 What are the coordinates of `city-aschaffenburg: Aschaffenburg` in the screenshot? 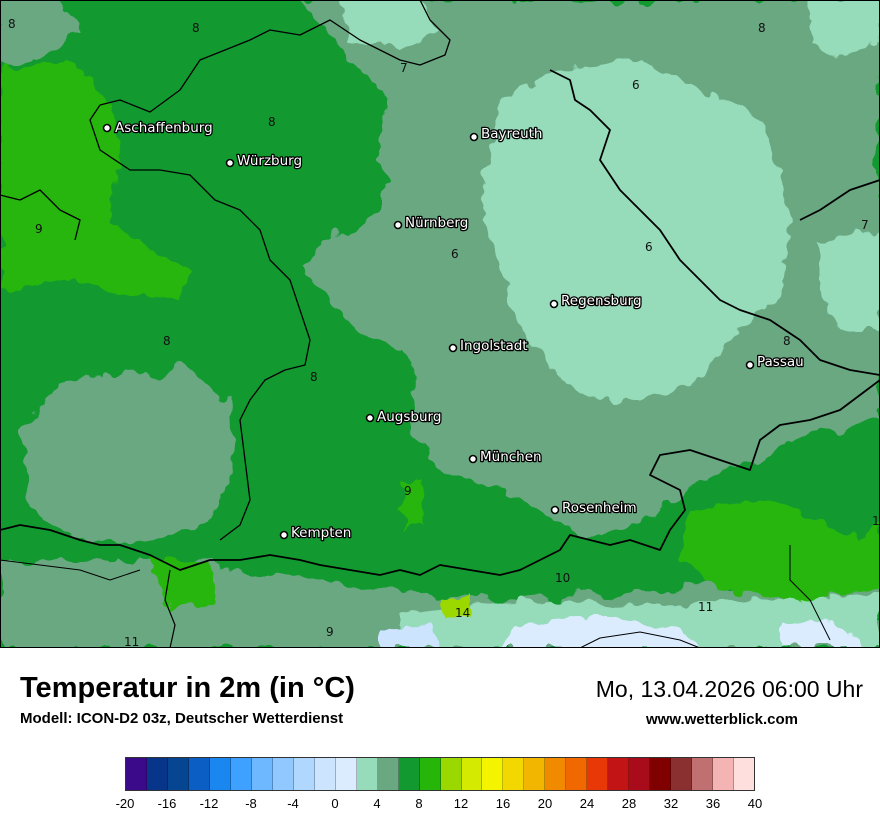 It's located at (158, 128).